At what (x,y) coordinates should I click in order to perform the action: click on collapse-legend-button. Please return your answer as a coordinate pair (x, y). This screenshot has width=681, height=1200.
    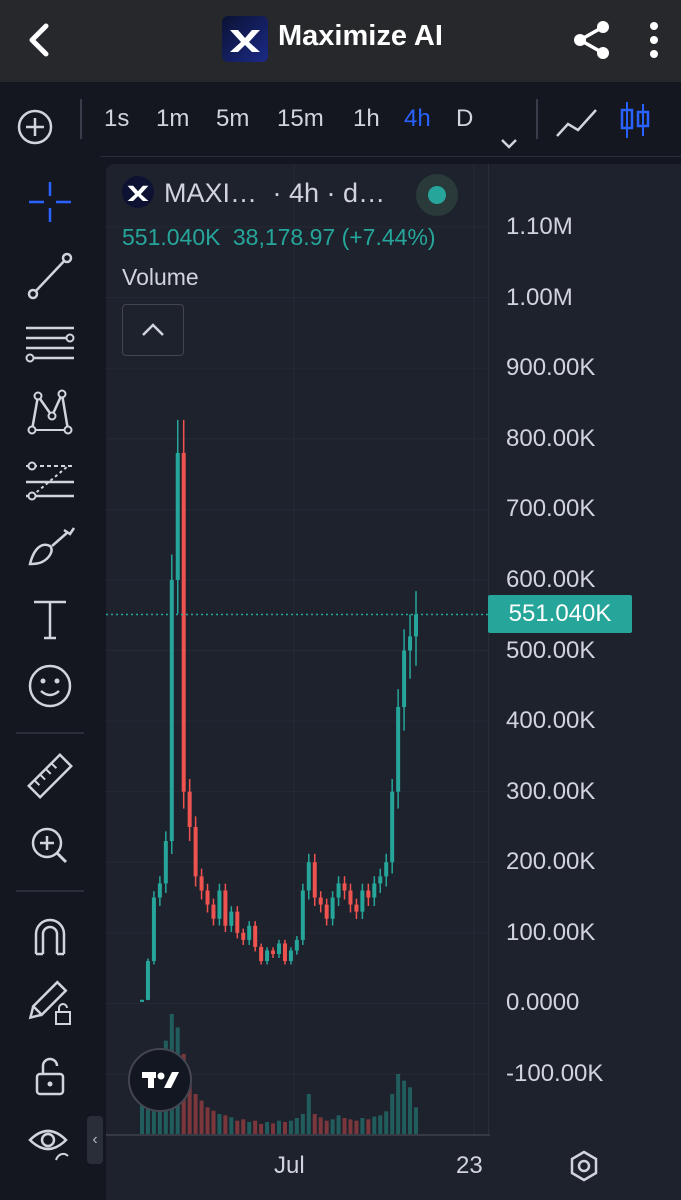
    Looking at the image, I should click on (153, 330).